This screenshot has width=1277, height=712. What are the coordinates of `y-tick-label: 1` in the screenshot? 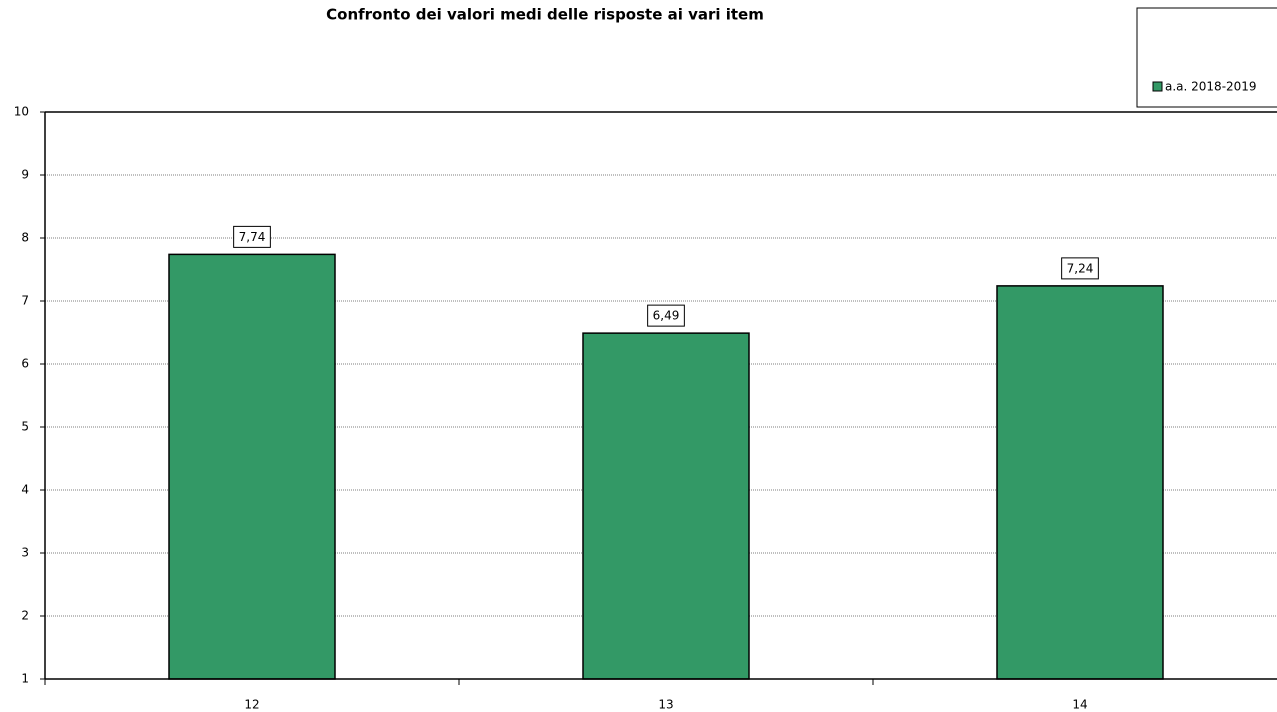 It's located at (25, 679).